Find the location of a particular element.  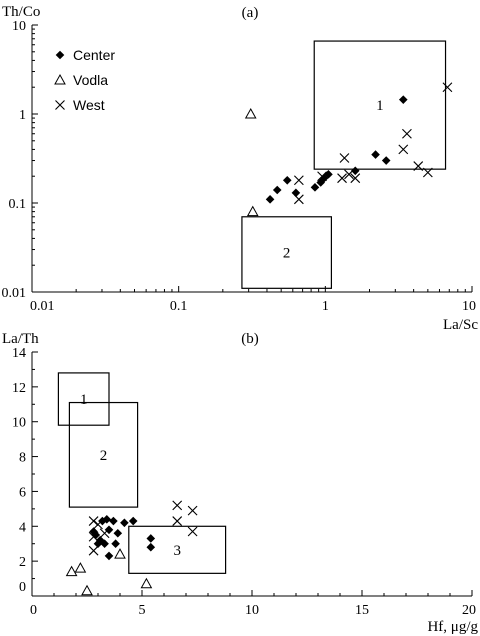

x-tick-label: 0 is located at coordinates (33, 610).